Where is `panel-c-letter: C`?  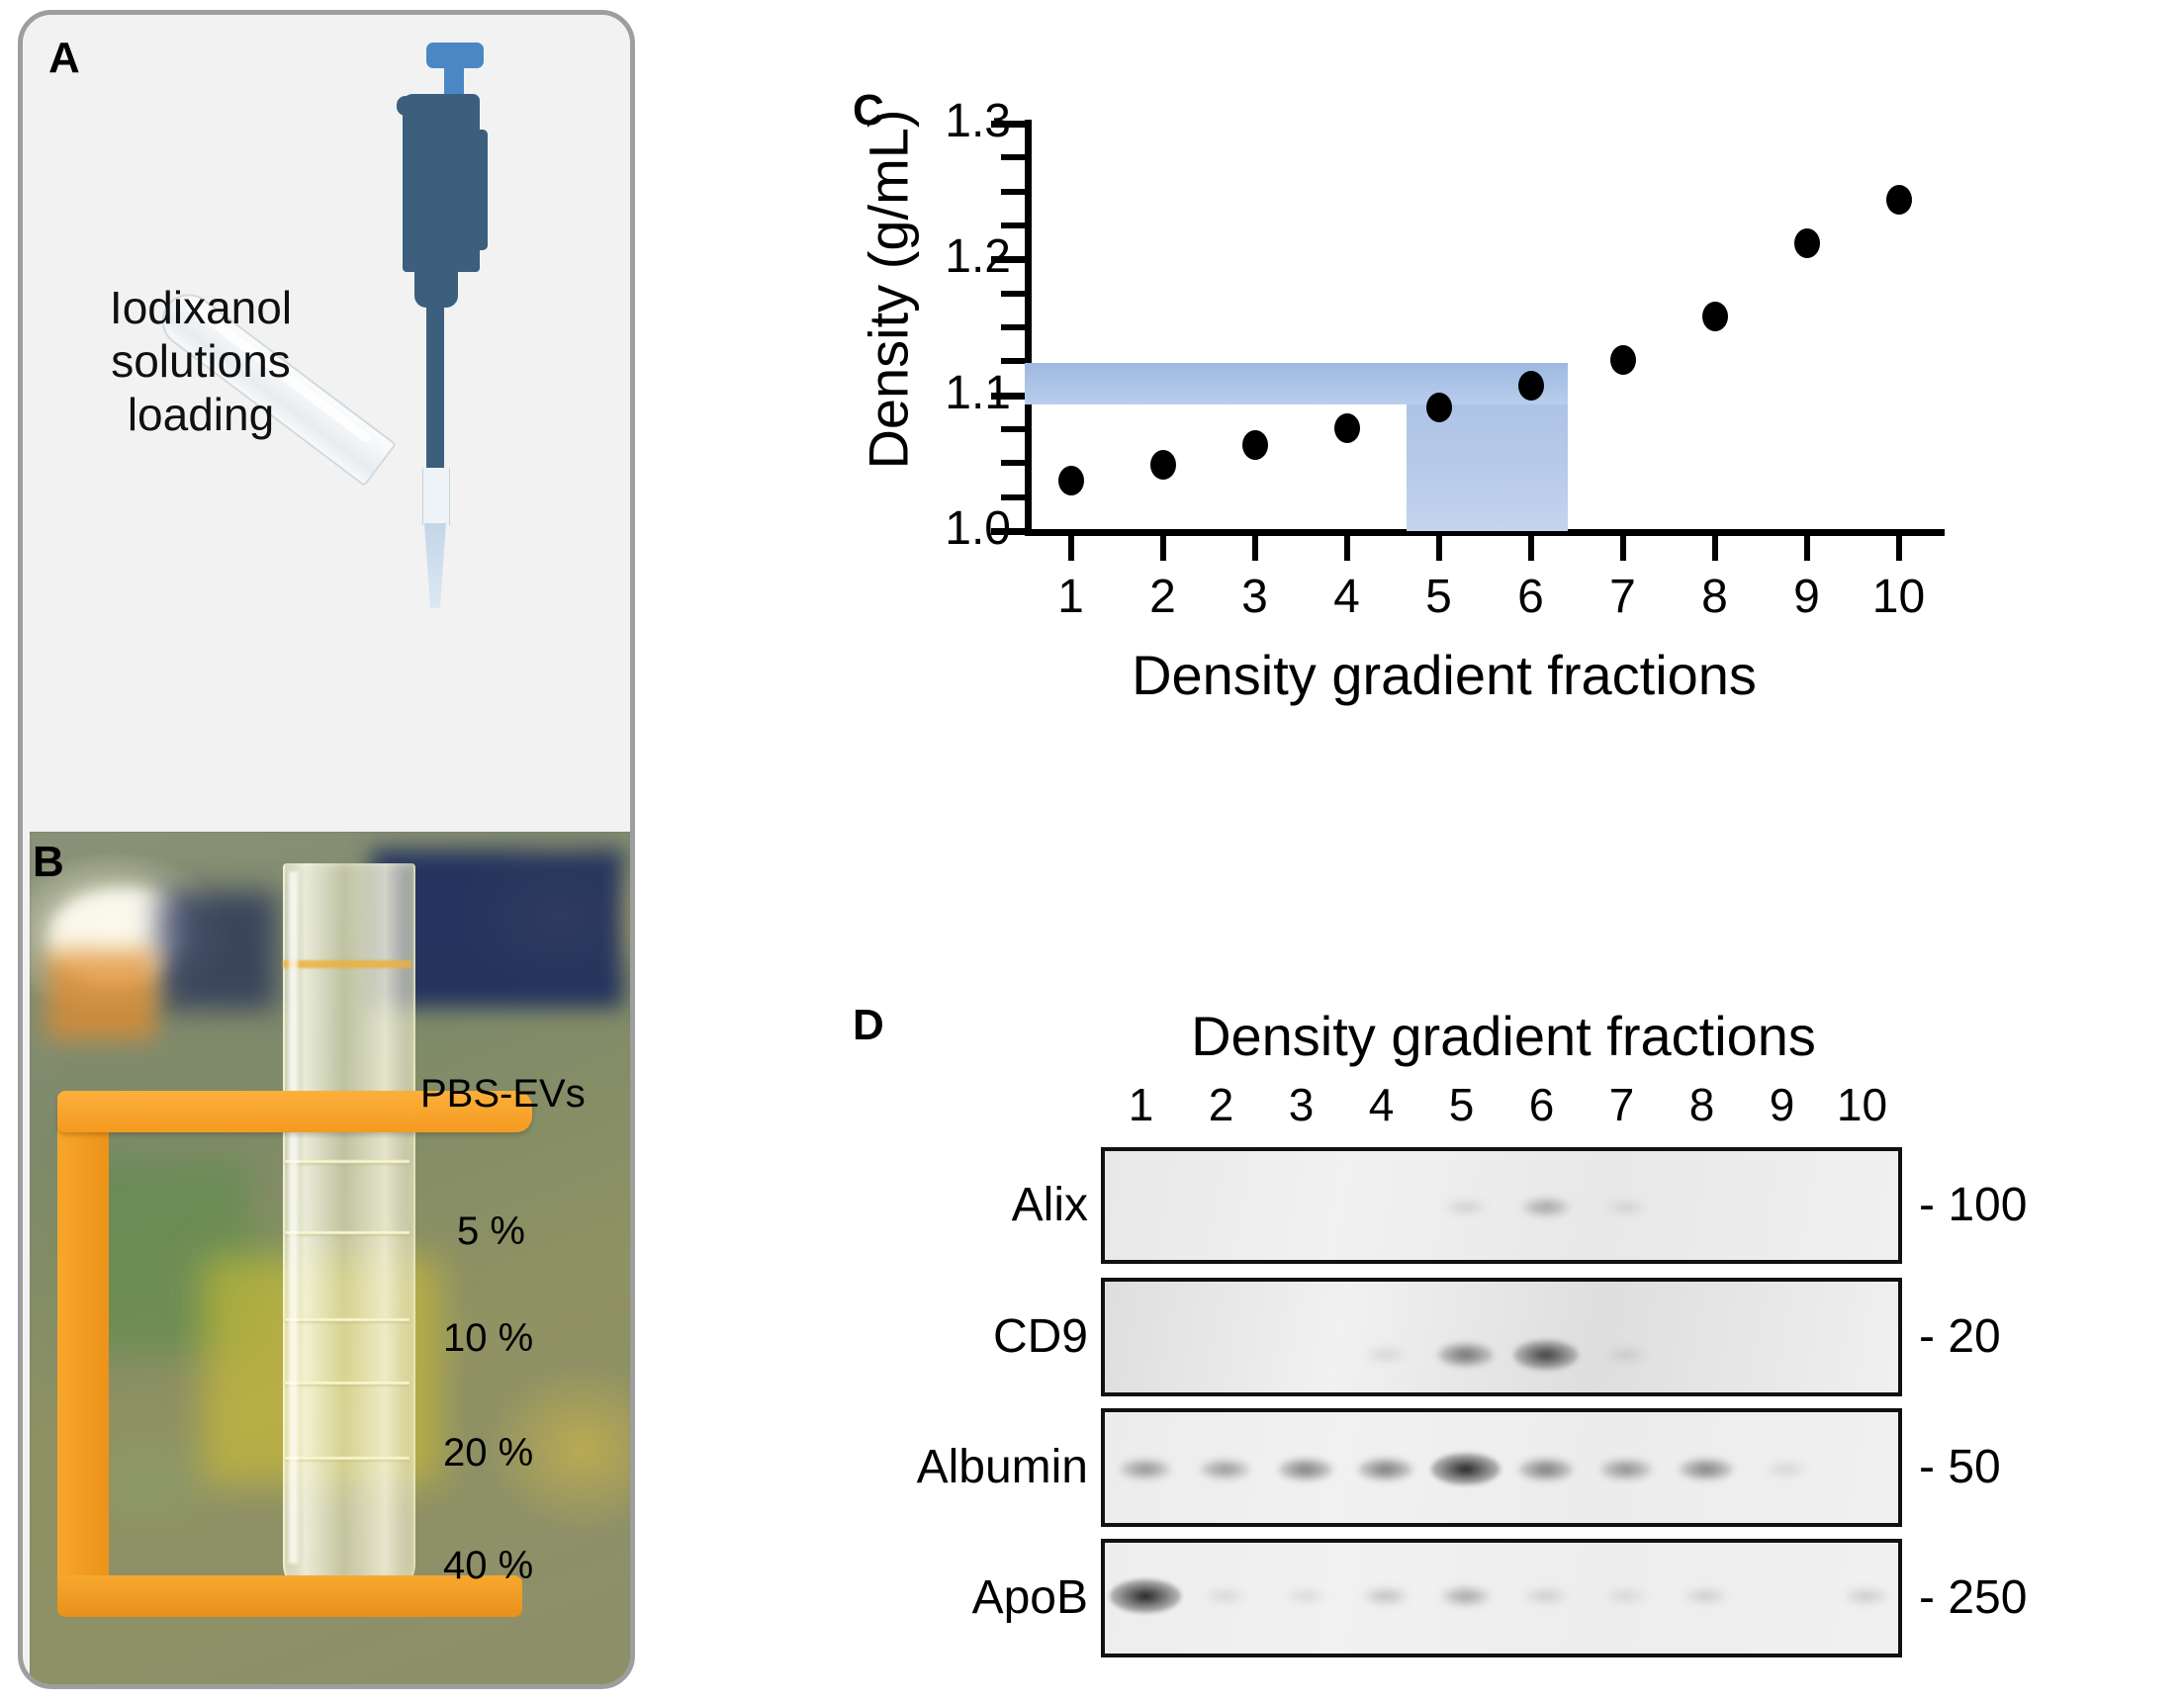
panel-c-letter: C is located at coordinates (868, 110).